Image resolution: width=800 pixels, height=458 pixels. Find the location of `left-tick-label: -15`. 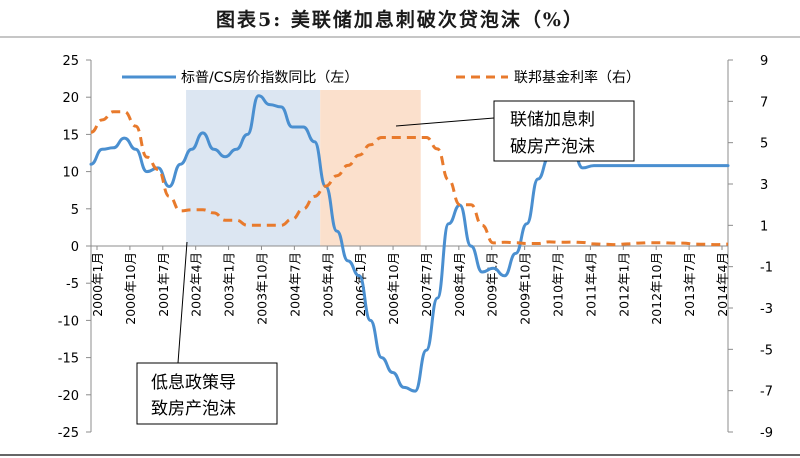

left-tick-label: -15 is located at coordinates (68, 359).